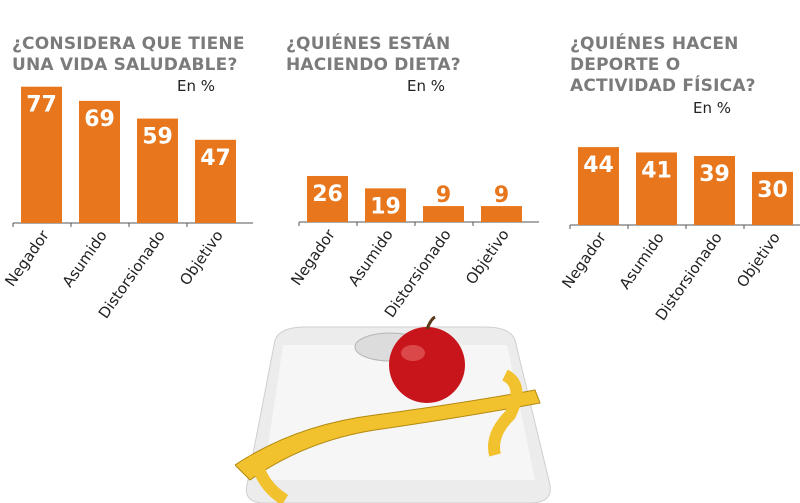  I want to click on data-label: 19, so click(385, 206).